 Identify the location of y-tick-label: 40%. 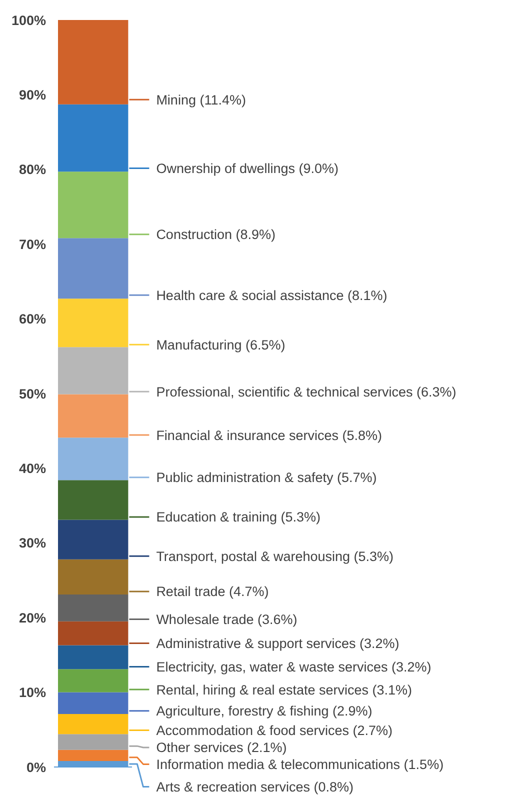
(32, 468).